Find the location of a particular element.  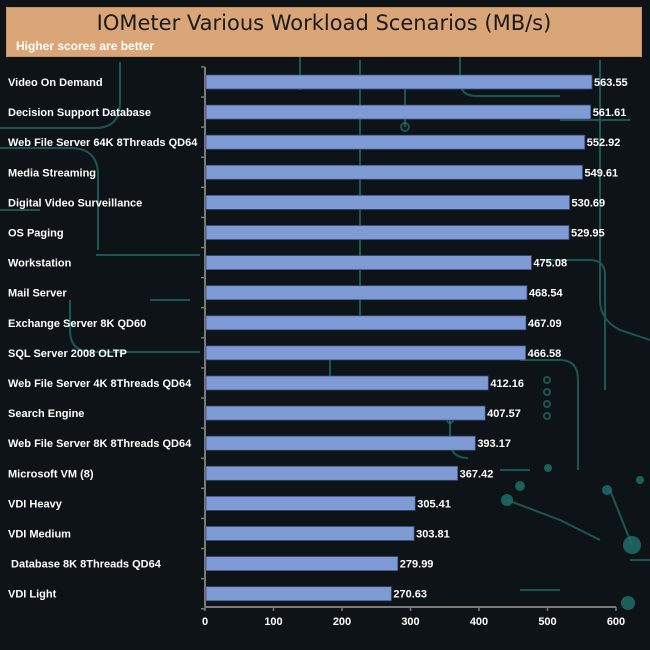

bar-value-label: 407.57 is located at coordinates (504, 414).